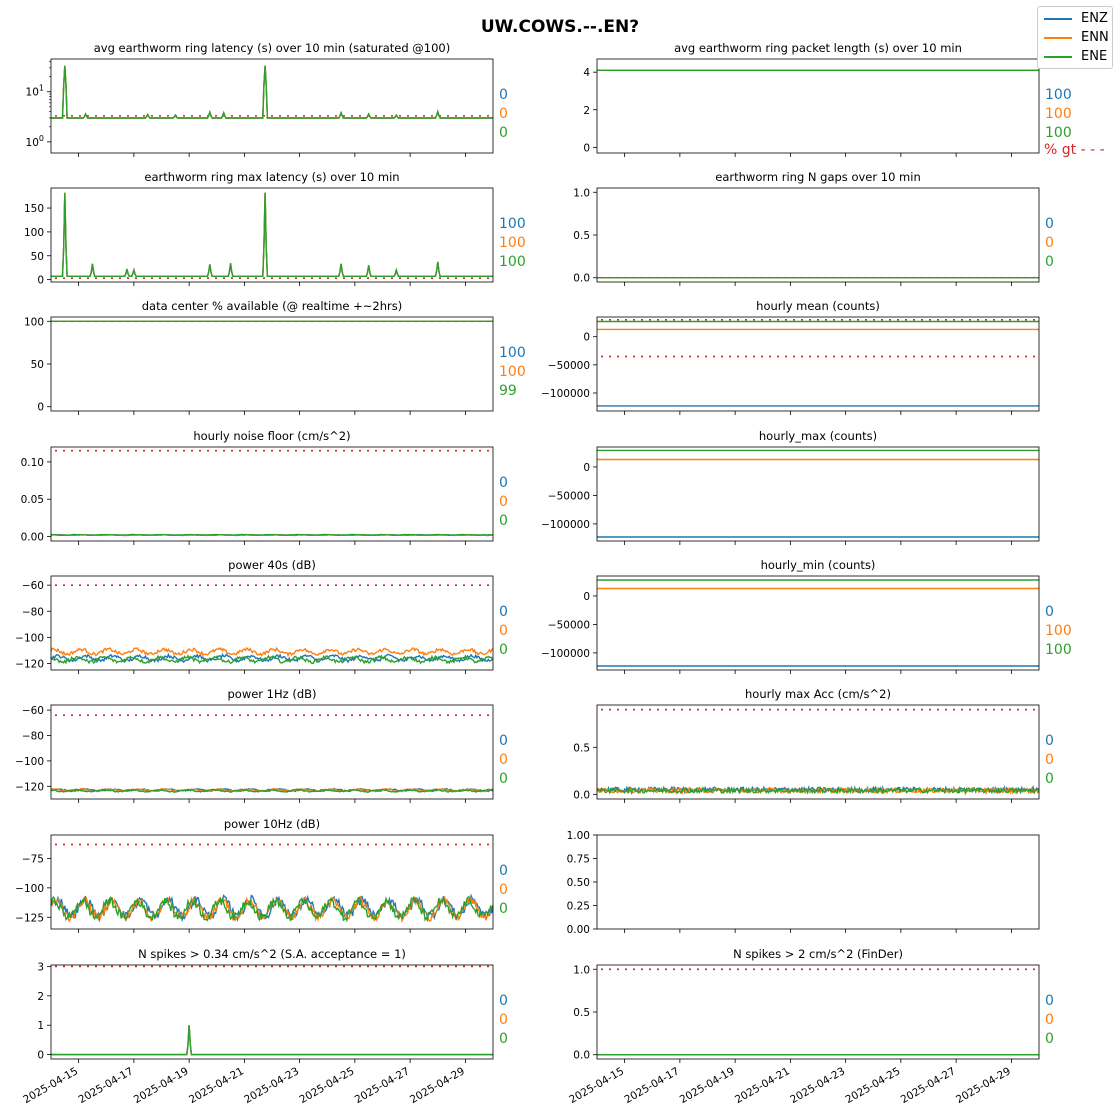 The width and height of the screenshot is (1120, 1120). What do you see at coordinates (161, 1085) in the screenshot?
I see `x-tick-label: 2025-04-19` at bounding box center [161, 1085].